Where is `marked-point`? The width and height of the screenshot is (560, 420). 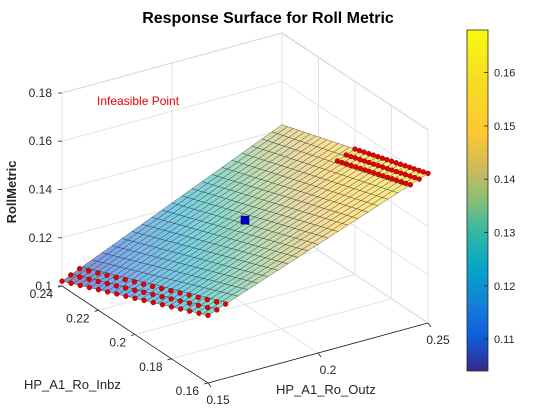
marked-point is located at coordinates (245, 220).